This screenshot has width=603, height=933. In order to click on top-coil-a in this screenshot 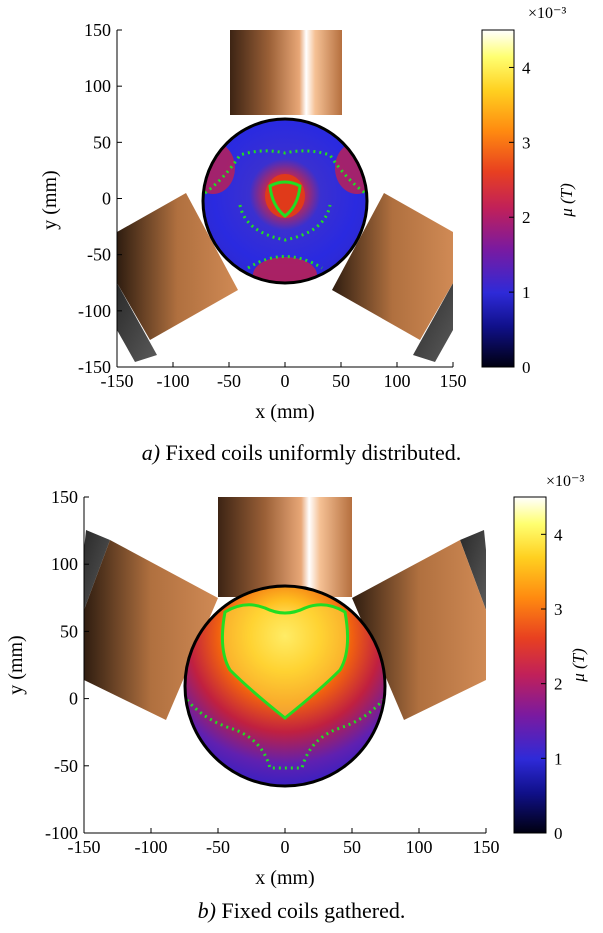, I will do `click(286, 72)`.